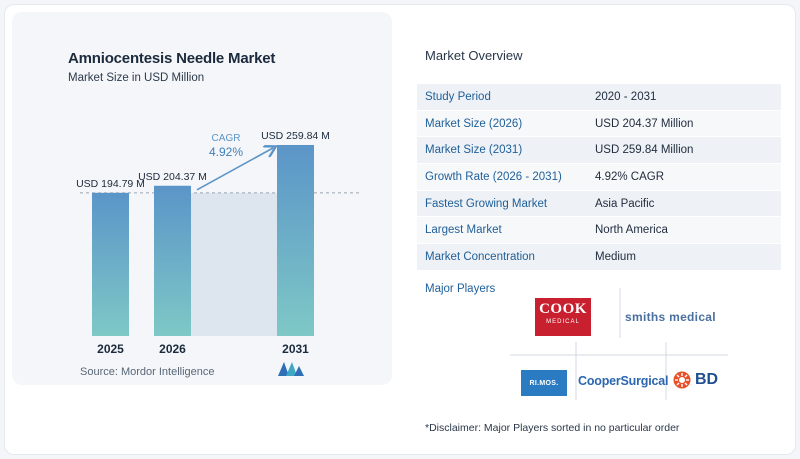  I want to click on value-label-2025: USD 194.79 M, so click(110, 184).